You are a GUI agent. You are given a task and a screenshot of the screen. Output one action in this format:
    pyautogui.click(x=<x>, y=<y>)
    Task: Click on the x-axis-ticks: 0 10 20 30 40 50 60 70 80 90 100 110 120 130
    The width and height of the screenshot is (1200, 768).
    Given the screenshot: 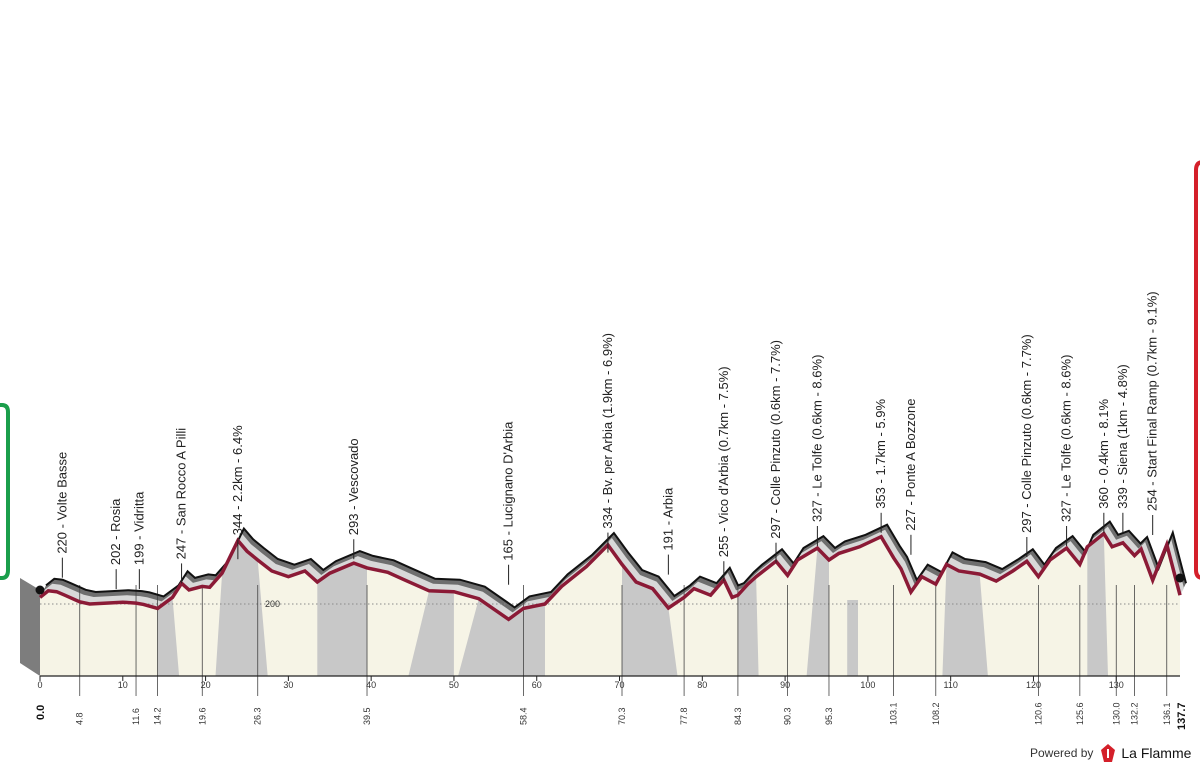 What is the action you would take?
    pyautogui.click(x=580, y=683)
    